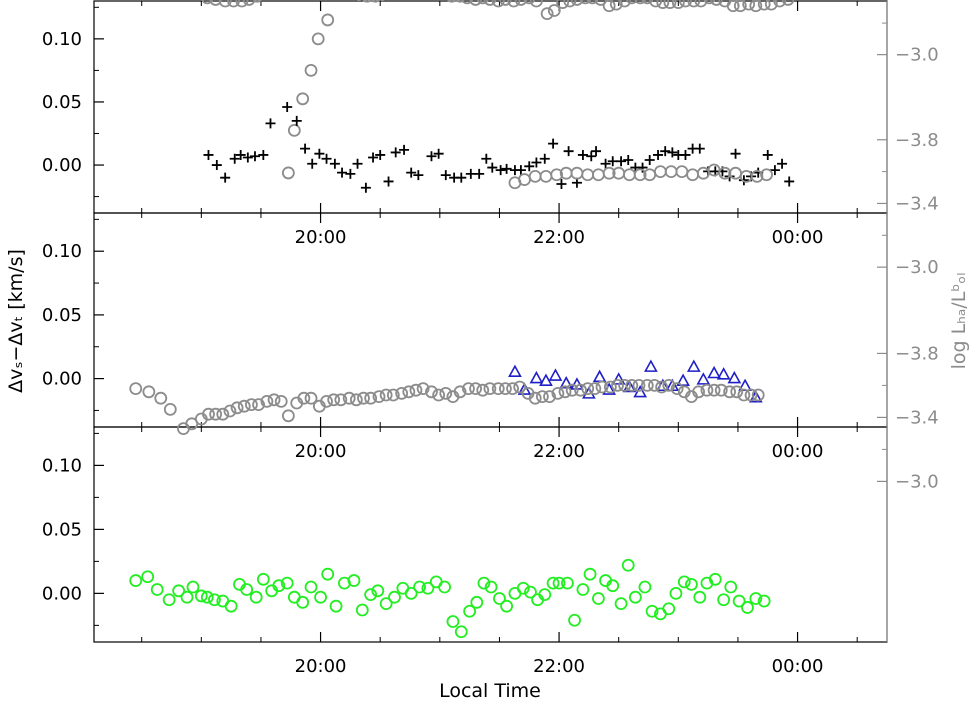  What do you see at coordinates (62, 315) in the screenshot?
I see `y-tick-label: 0.05` at bounding box center [62, 315].